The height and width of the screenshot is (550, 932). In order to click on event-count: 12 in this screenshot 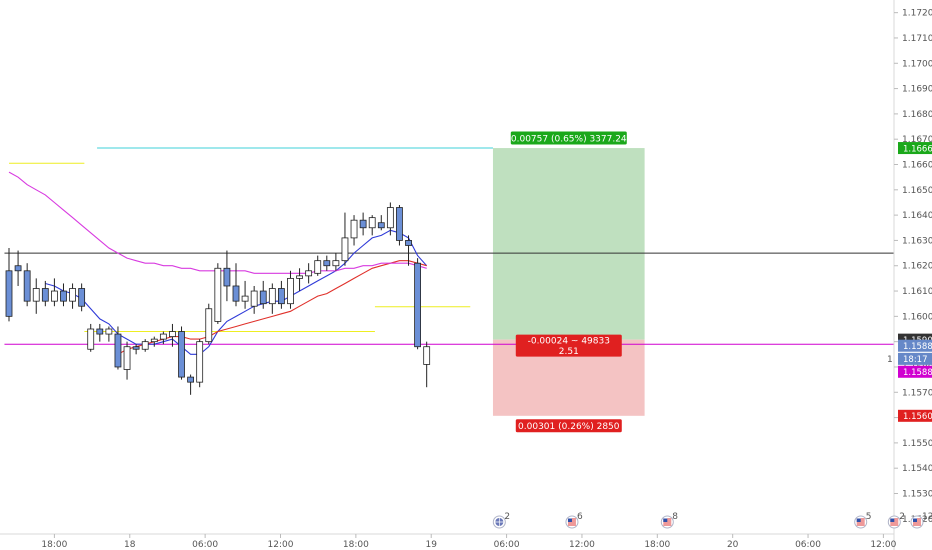, I will do `click(927, 517)`.